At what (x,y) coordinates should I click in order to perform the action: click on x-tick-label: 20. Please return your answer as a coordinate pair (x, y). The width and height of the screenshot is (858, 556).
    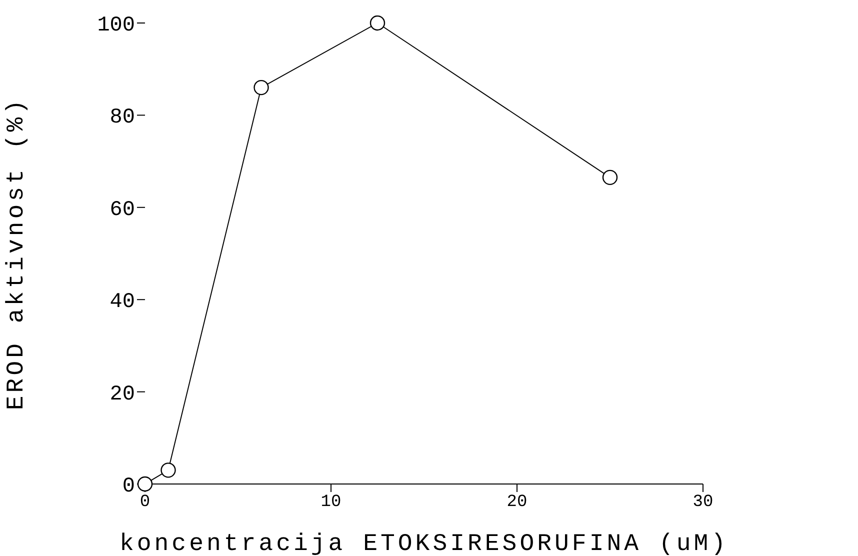
    Looking at the image, I should click on (517, 502).